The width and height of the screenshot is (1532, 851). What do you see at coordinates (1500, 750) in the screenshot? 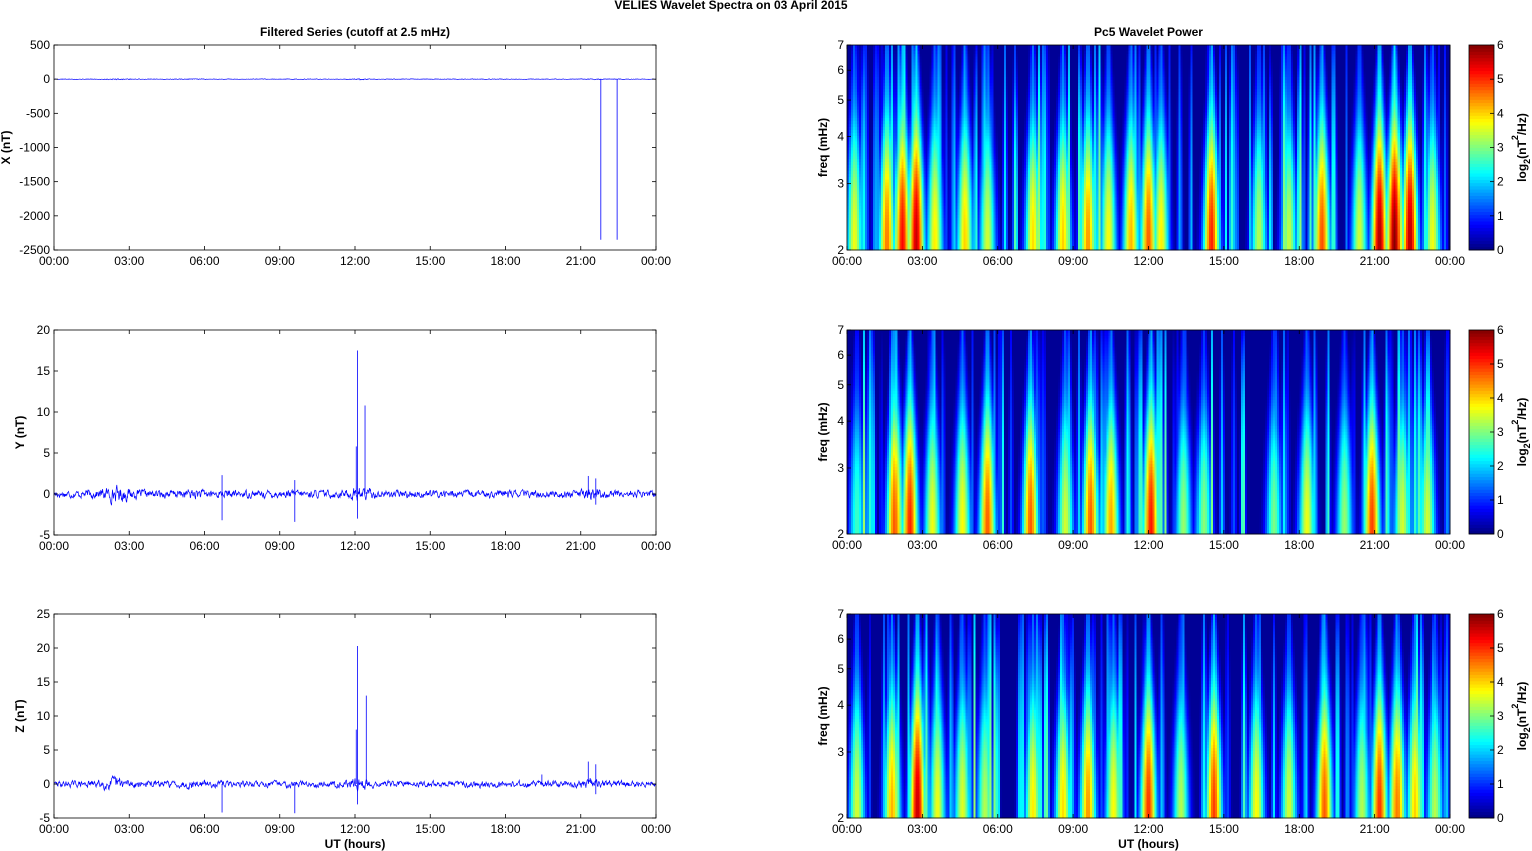
I see `colorbar-tick-label: 2` at bounding box center [1500, 750].